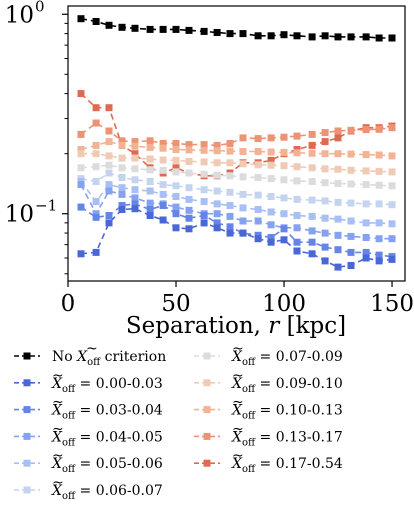 The height and width of the screenshot is (514, 414). I want to click on x-tick-label: 150, so click(392, 304).